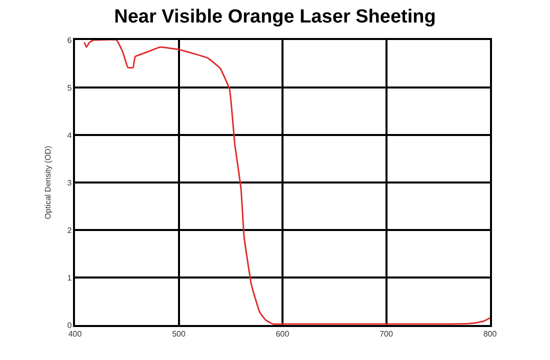 The height and width of the screenshot is (360, 550). Describe the element at coordinates (275, 17) in the screenshot. I see `chart-title: Near Visible Orange Laser Sheeting` at that location.